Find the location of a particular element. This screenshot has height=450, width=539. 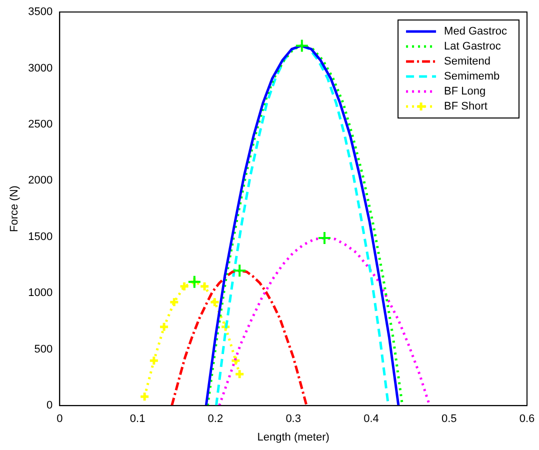

legend-label: Semitend is located at coordinates (467, 62).